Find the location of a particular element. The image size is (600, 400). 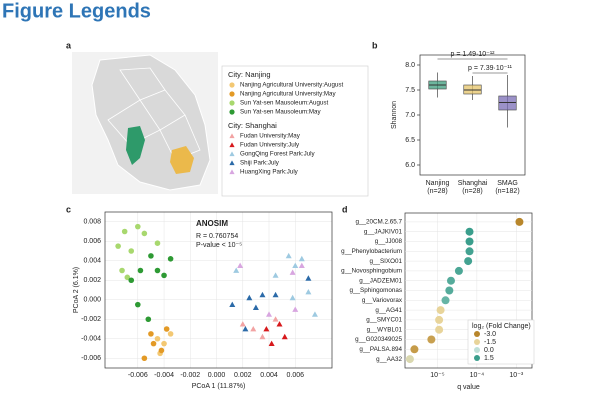

y-tick-label: 6.5 is located at coordinates (410, 140).